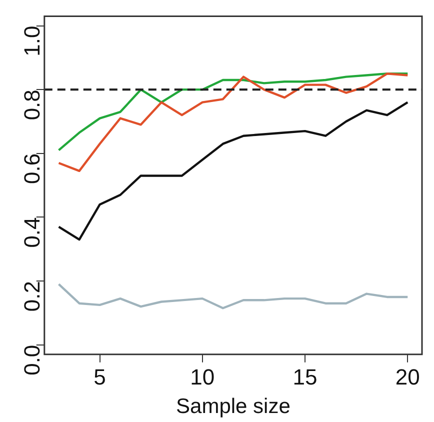  What do you see at coordinates (31, 105) in the screenshot?
I see `y-tick-label: 0.8` at bounding box center [31, 105].